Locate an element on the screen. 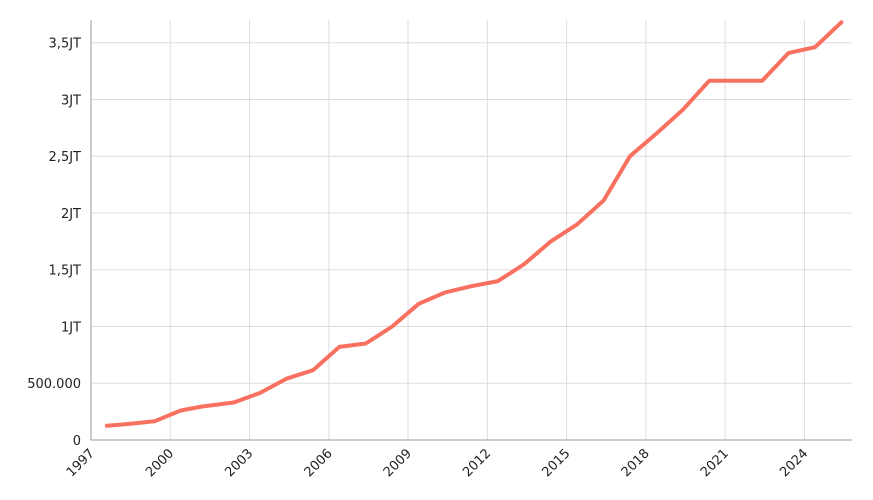  x-tick-label: 2018 is located at coordinates (636, 463).